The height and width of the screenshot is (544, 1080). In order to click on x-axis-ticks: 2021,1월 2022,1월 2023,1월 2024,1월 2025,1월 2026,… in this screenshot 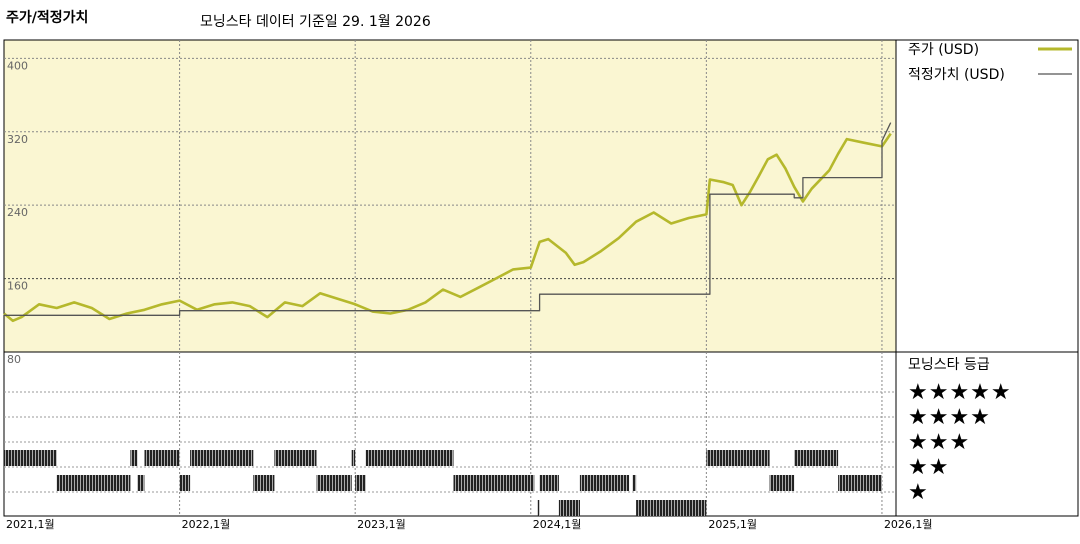, I will do `click(469, 524)`.